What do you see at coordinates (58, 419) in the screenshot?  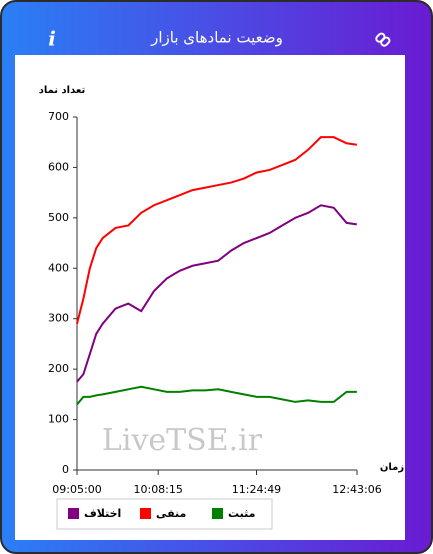 I see `y-tick-label: 100` at bounding box center [58, 419].